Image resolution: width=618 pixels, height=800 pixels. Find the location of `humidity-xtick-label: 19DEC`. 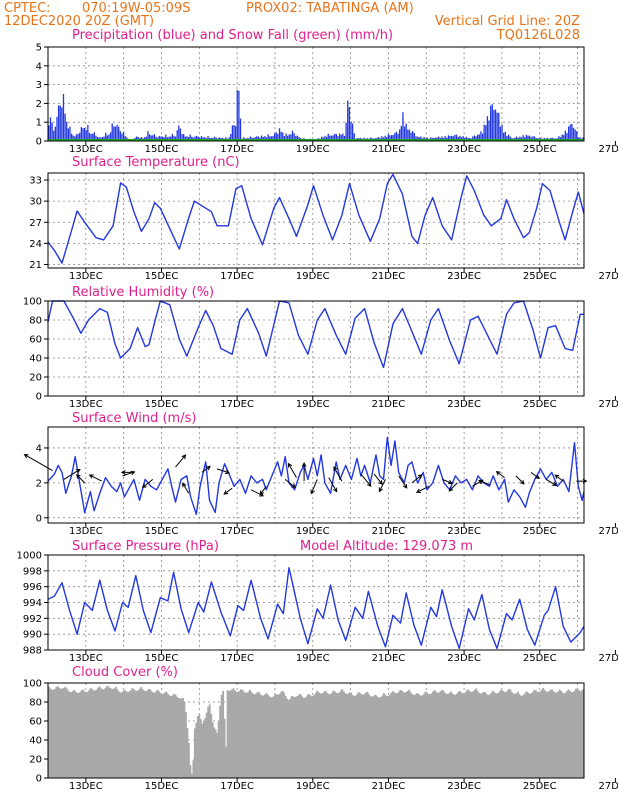

humidity-xtick-label: 19DEC is located at coordinates (313, 404).